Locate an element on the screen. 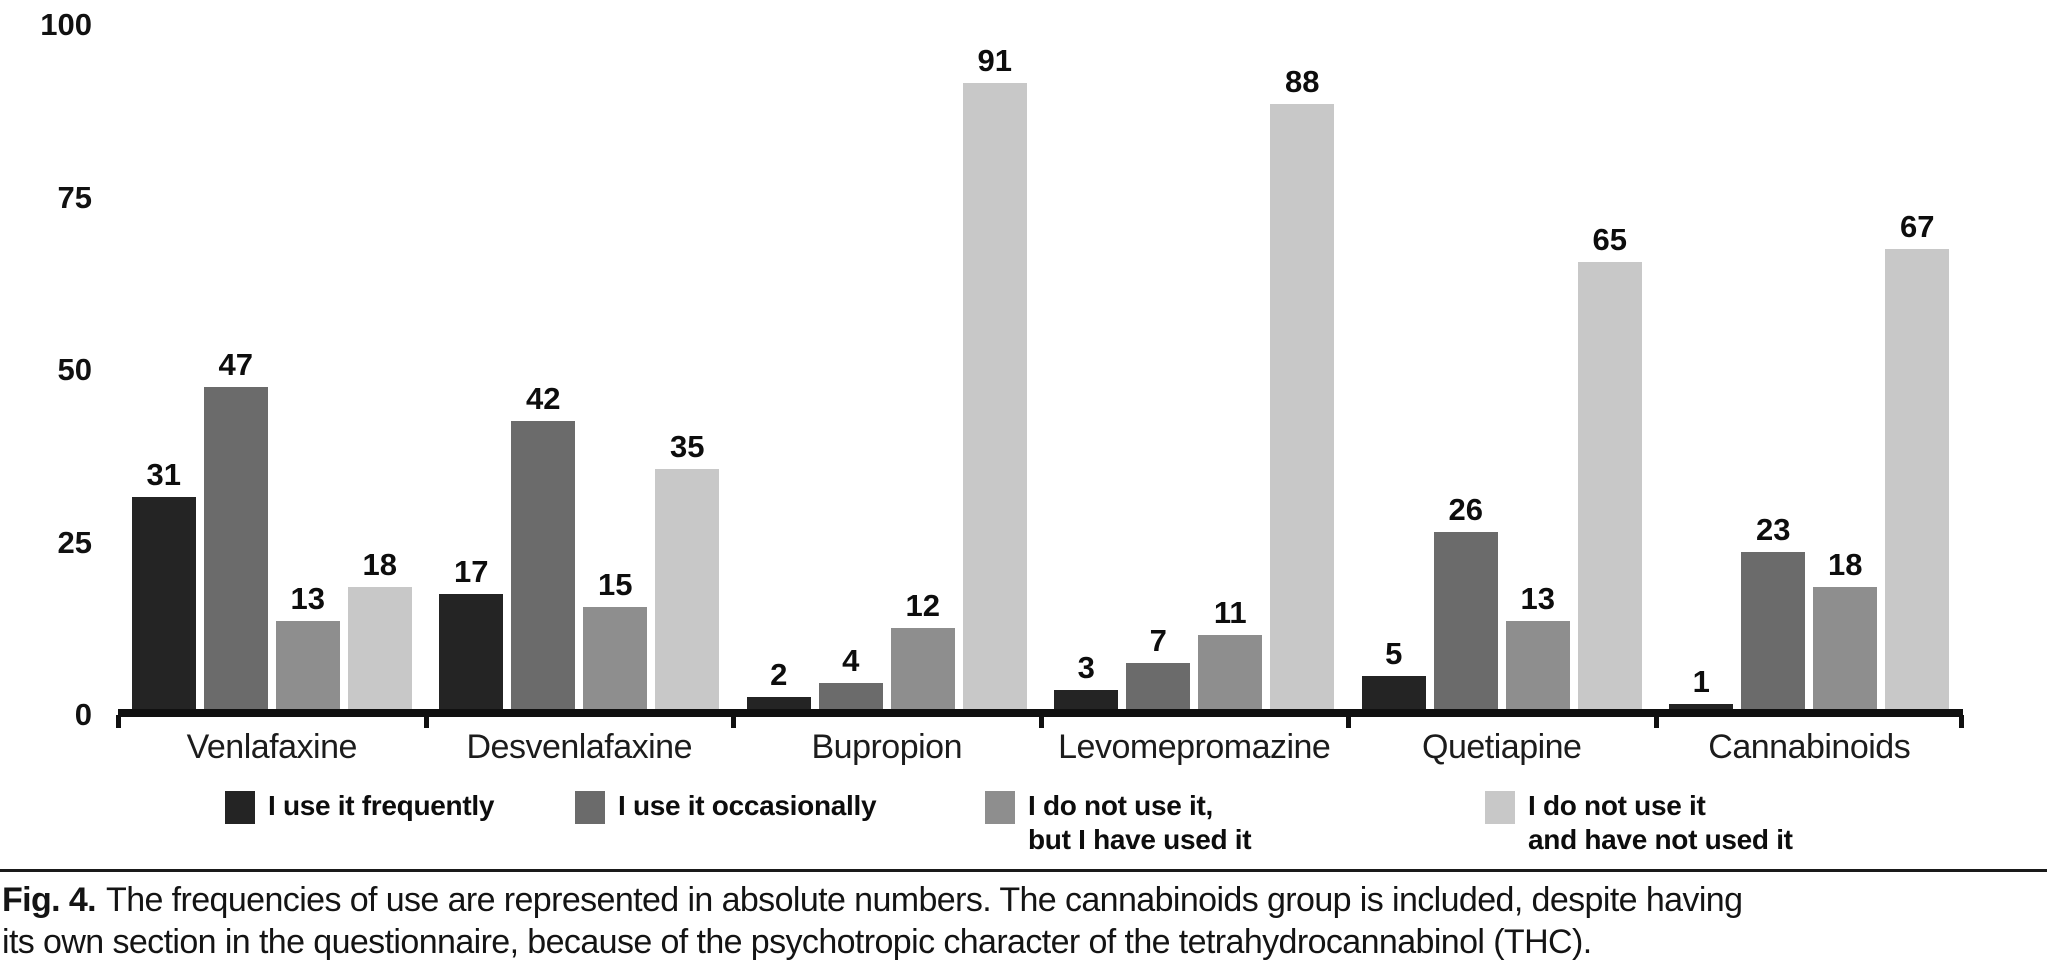  bar-wrap: 13 is located at coordinates (1537, 646).